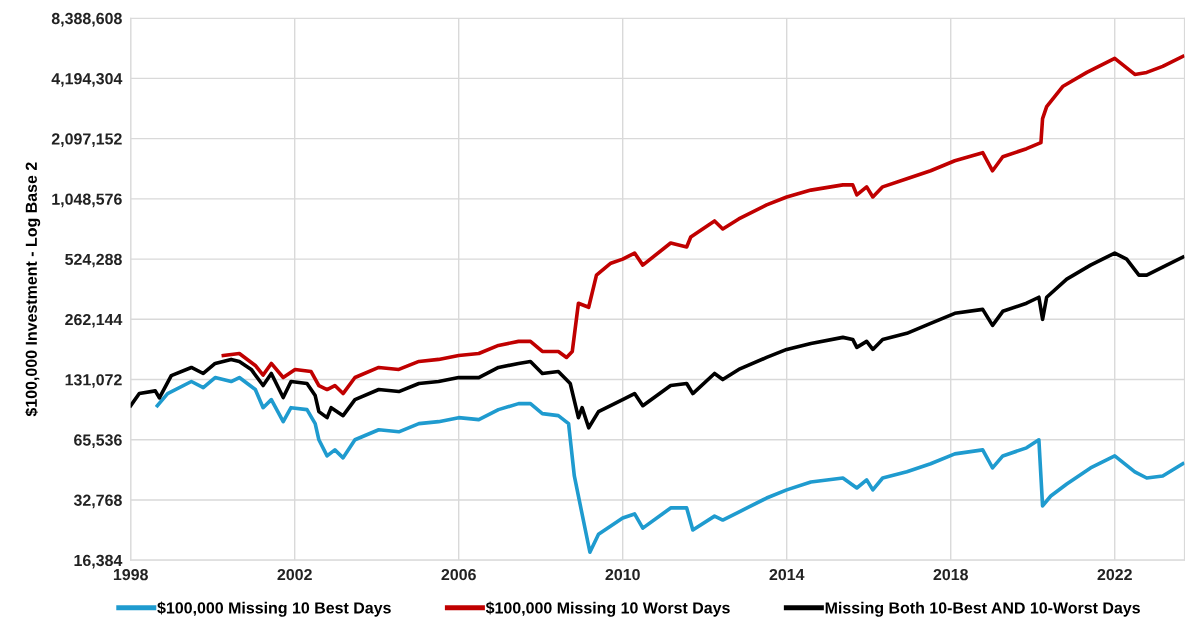 This screenshot has width=1188, height=628. I want to click on y-axis-title: $100,000 Investment - Log Base 2, so click(32, 289).